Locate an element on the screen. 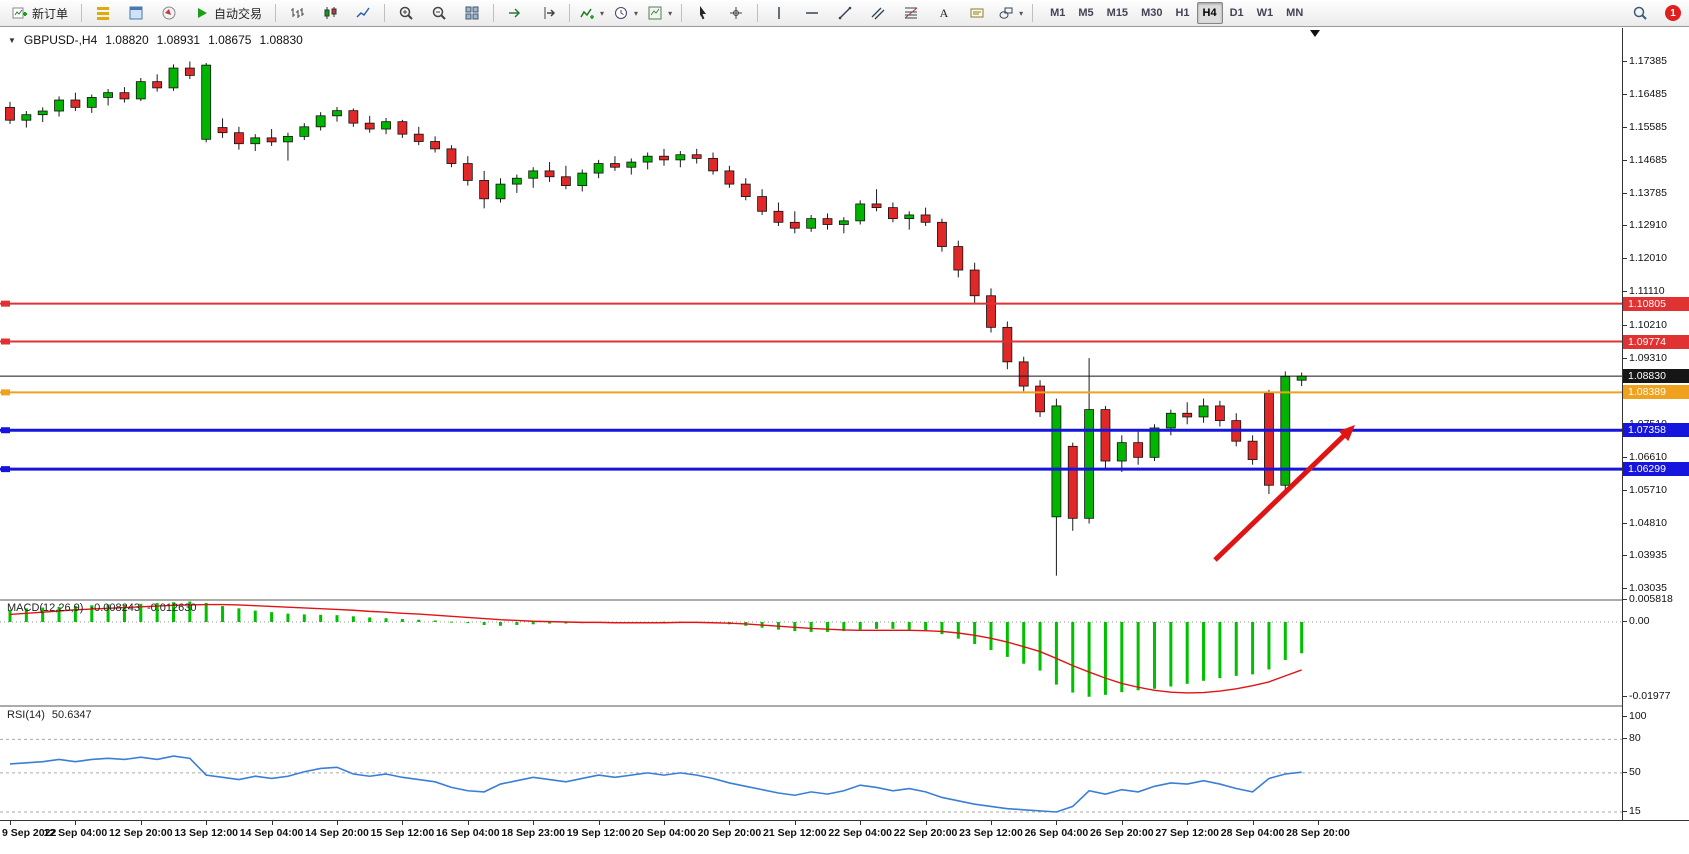 The height and width of the screenshot is (854, 1689). zoom-out-button is located at coordinates (439, 13).